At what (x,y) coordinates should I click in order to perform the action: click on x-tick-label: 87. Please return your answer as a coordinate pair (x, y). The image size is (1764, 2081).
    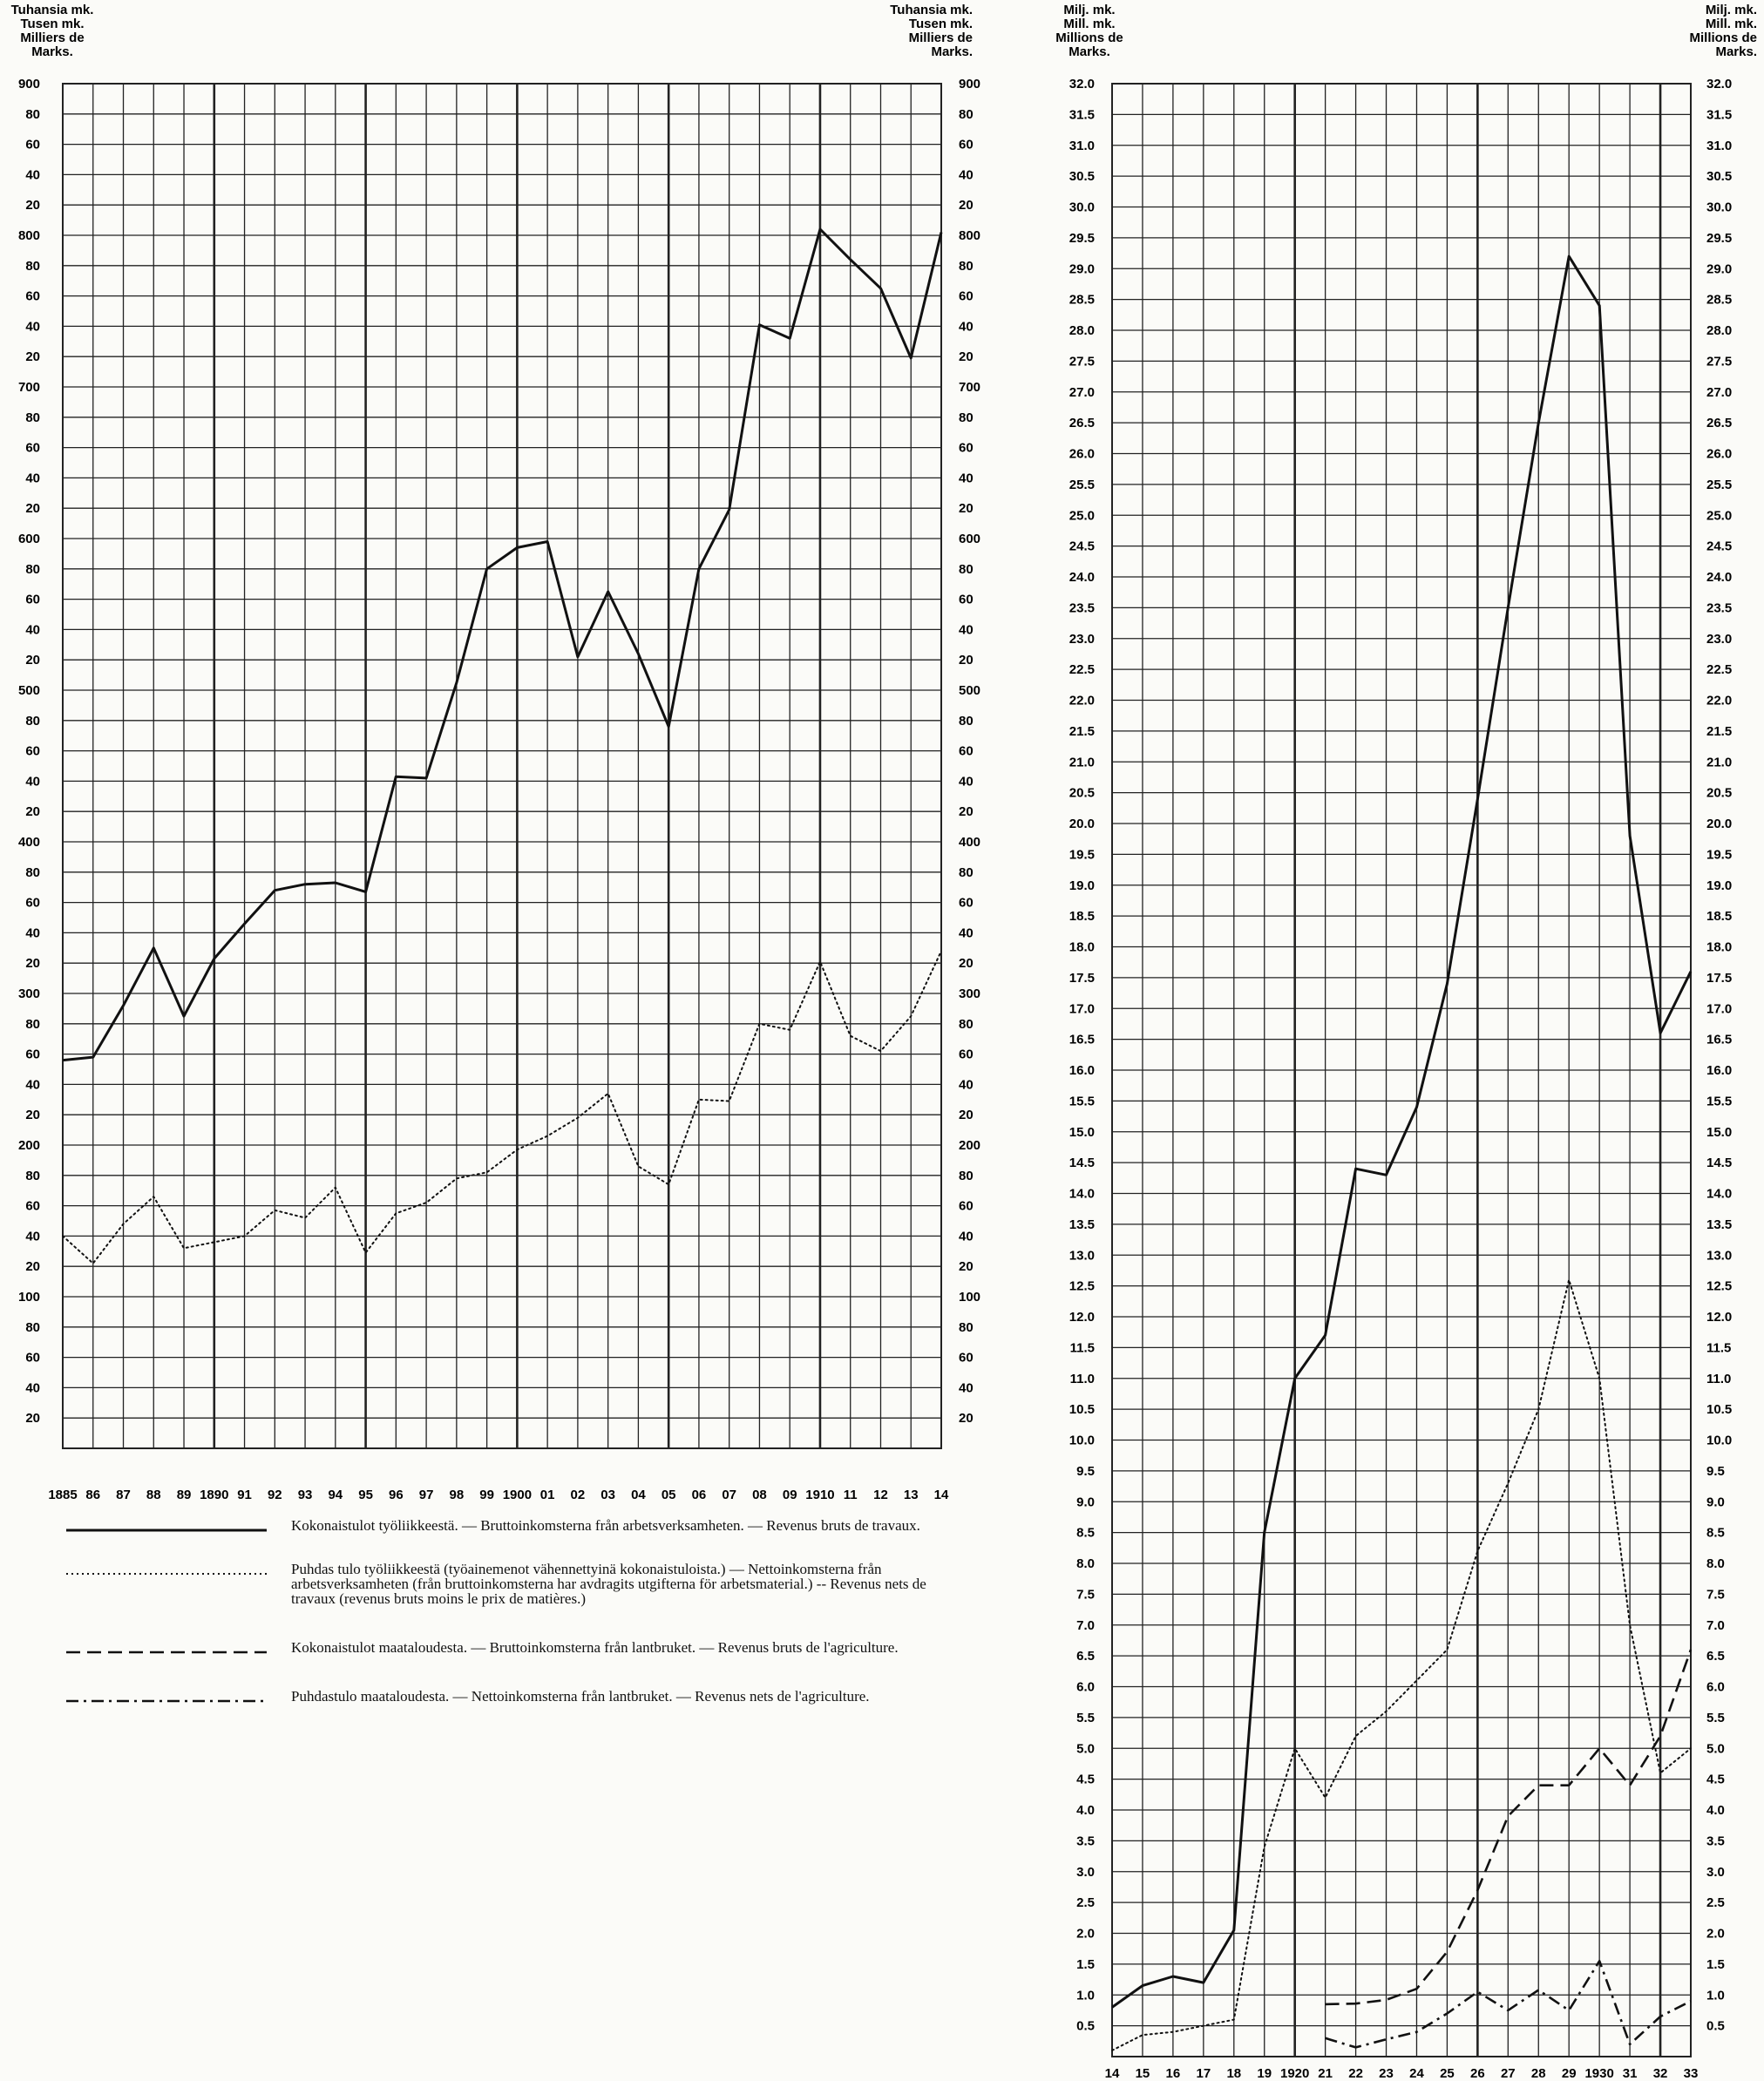
    Looking at the image, I should click on (123, 1495).